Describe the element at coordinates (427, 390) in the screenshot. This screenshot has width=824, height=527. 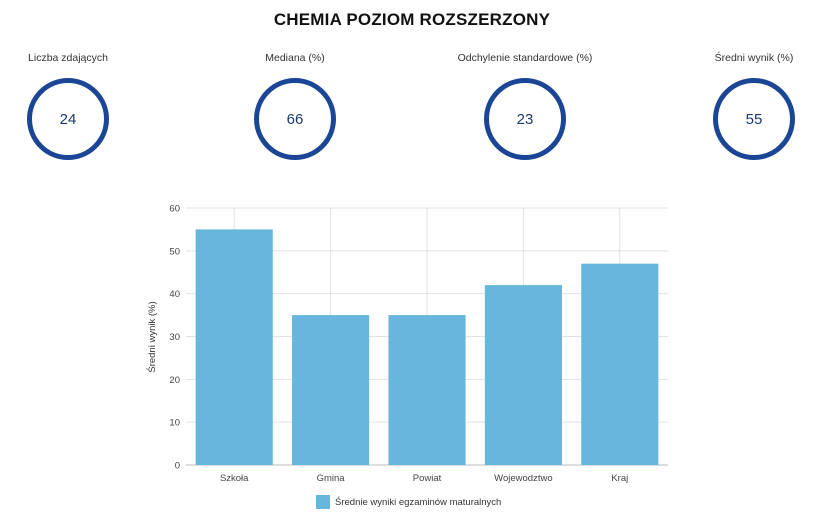
I see `bar-powiat` at that location.